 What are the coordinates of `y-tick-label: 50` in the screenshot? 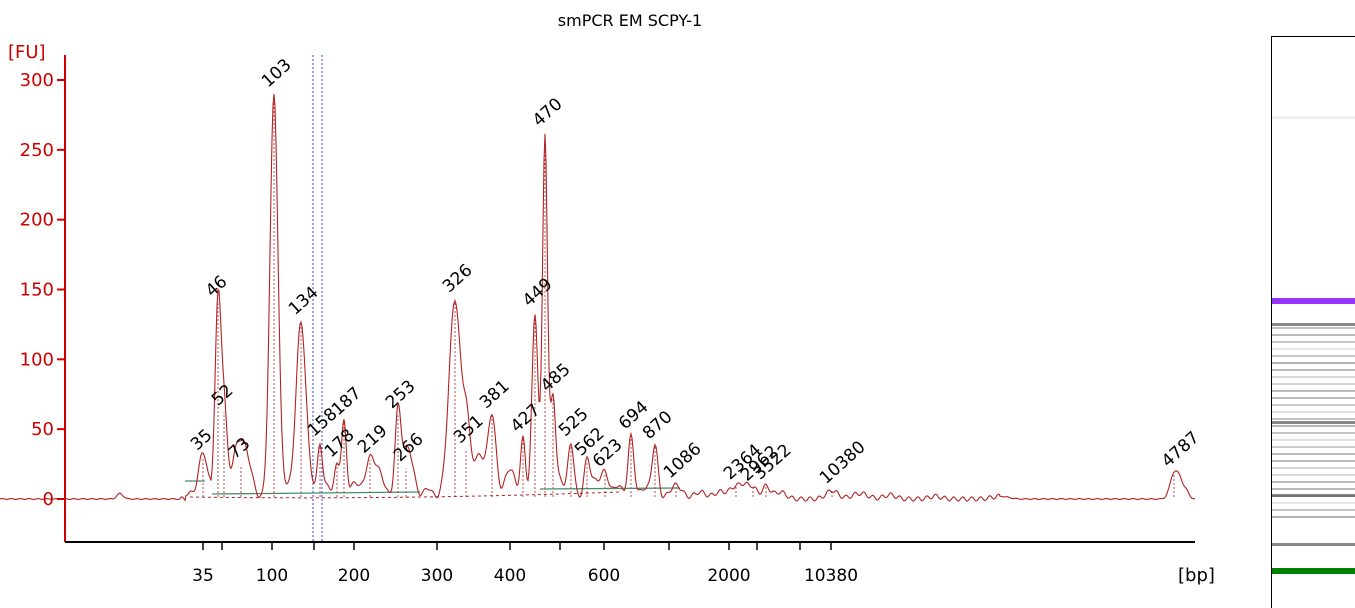 It's located at (42, 429).